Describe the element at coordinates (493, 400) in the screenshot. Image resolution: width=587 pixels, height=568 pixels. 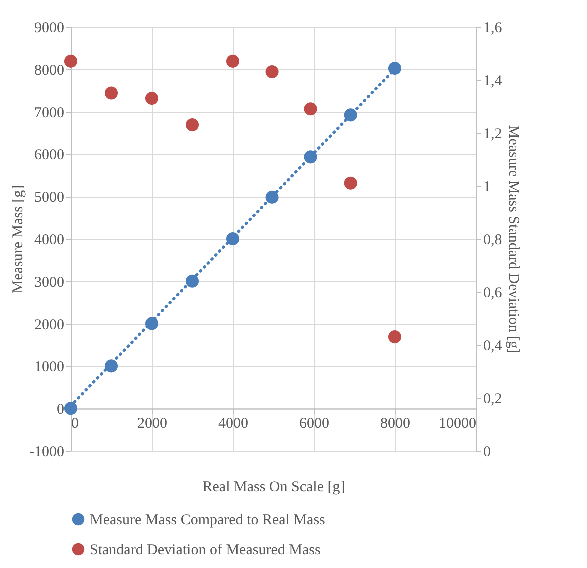
I see `y2-tick-label: 0,2` at that location.